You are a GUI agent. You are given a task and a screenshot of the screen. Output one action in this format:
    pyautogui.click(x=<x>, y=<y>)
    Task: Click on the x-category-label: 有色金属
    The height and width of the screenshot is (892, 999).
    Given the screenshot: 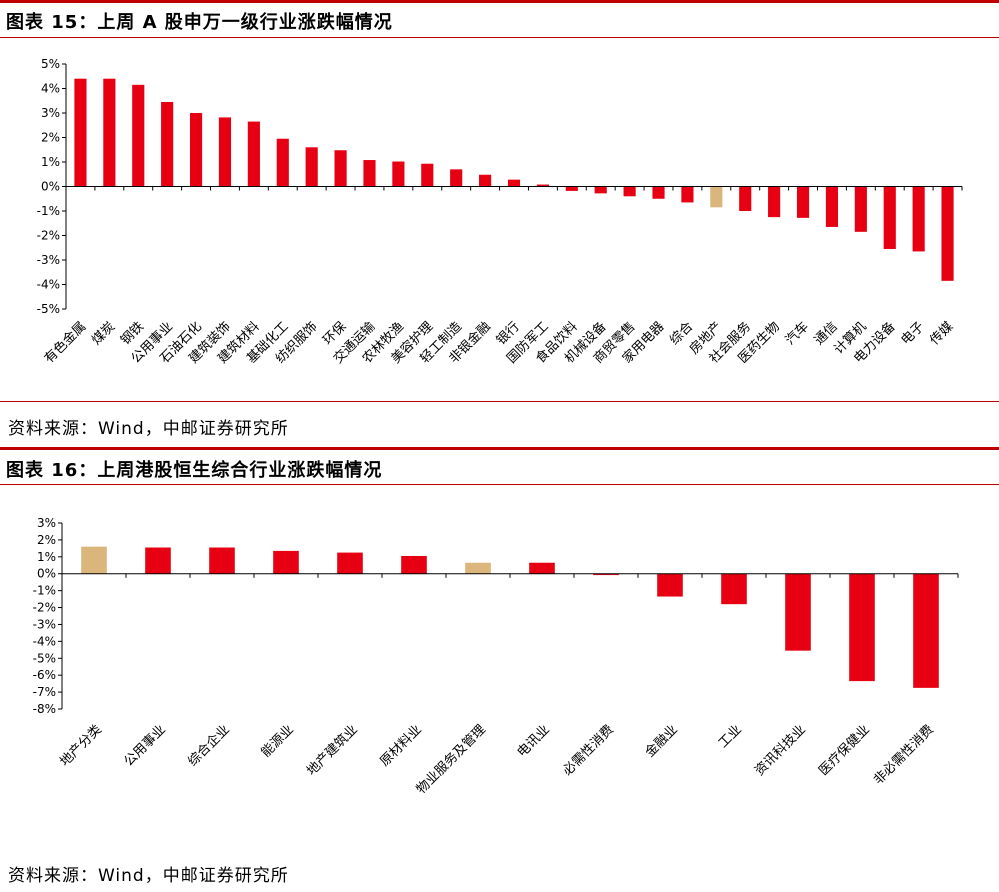 What is the action you would take?
    pyautogui.click(x=65, y=343)
    